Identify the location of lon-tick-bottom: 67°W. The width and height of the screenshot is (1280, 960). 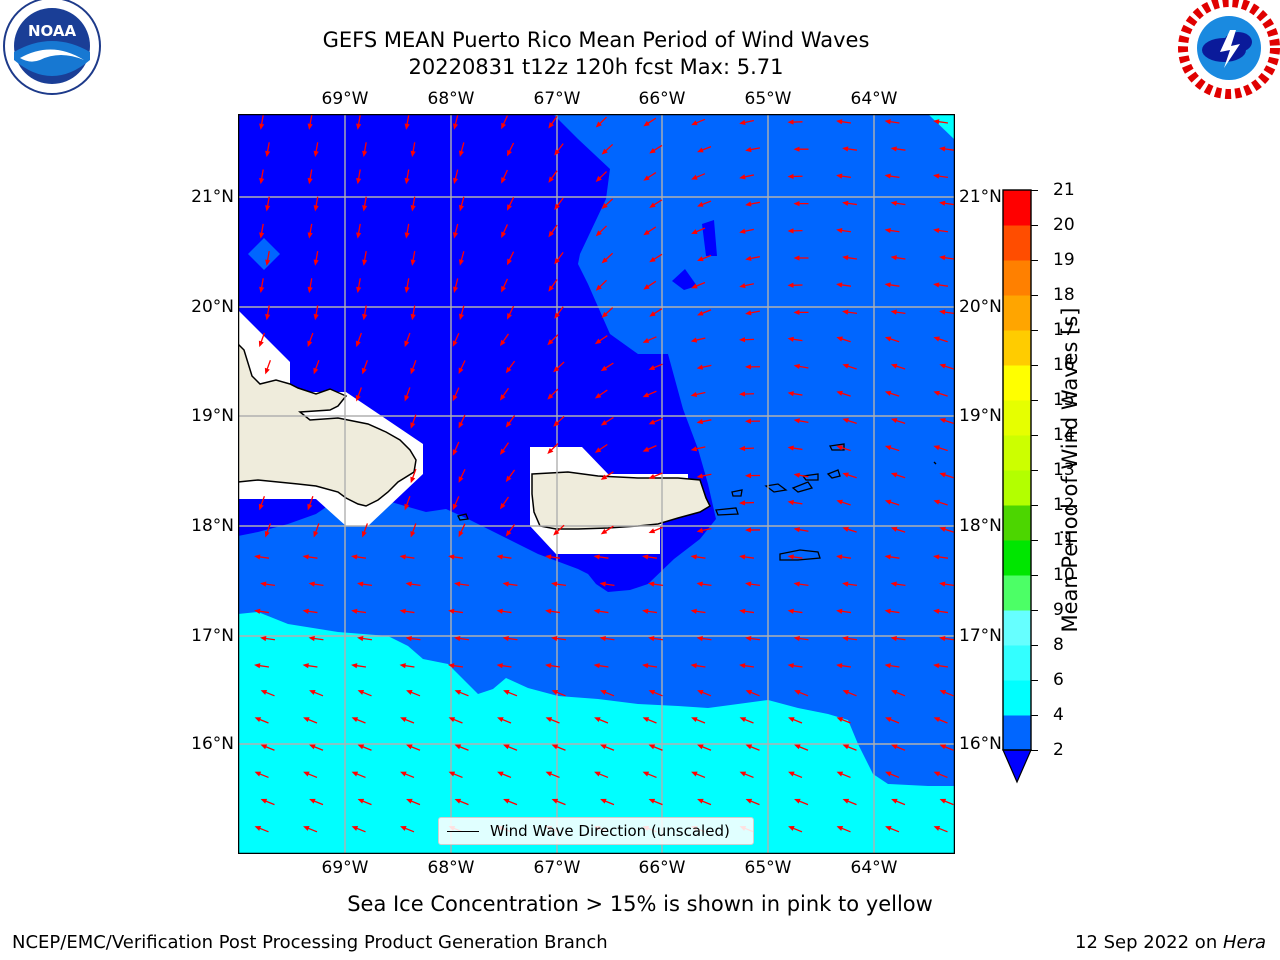
(557, 868).